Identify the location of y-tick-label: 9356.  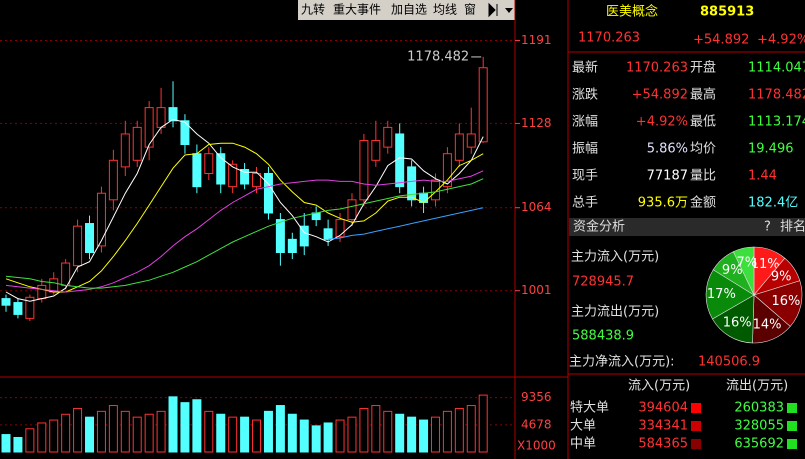
(536, 397).